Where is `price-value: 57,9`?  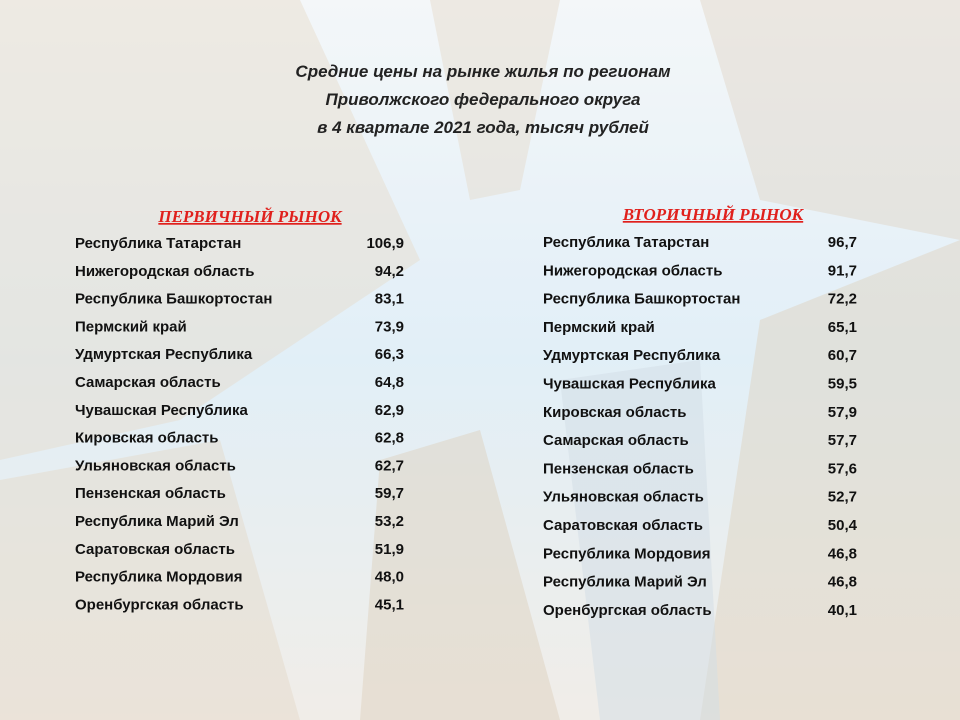 price-value: 57,9 is located at coordinates (842, 412).